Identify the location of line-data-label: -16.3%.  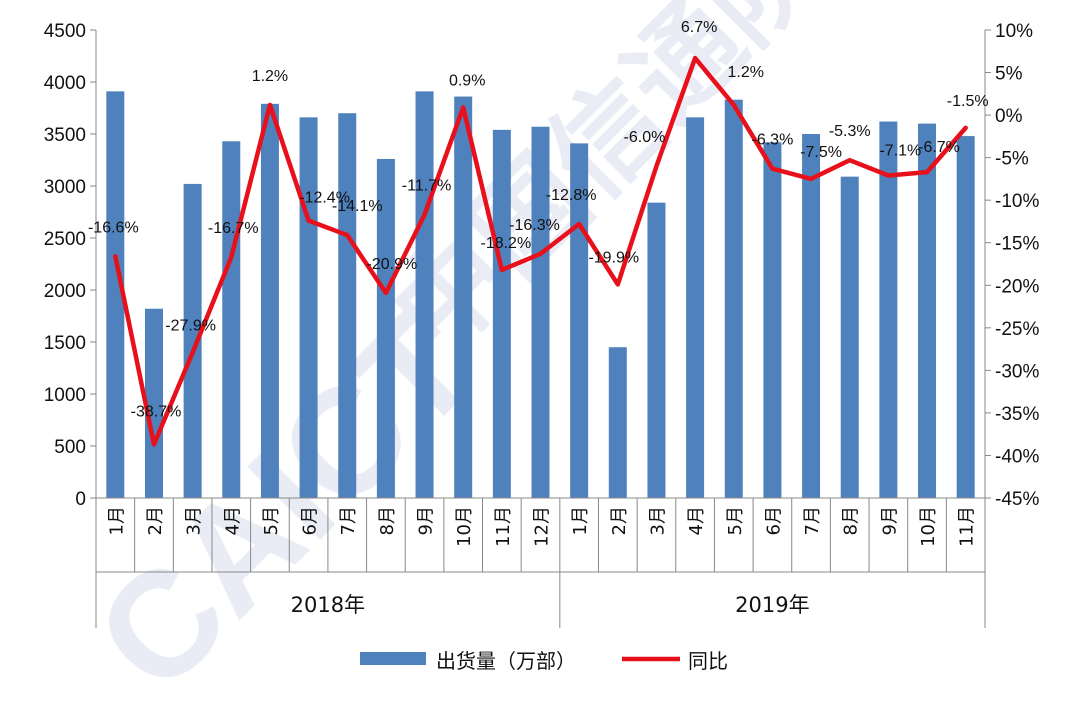
(534, 225).